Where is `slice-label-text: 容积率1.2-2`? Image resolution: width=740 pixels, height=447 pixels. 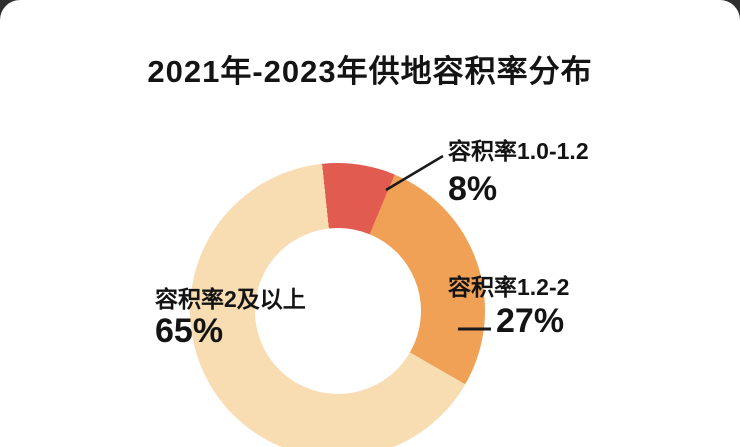 slice-label-text: 容积率1.2-2 is located at coordinates (509, 287).